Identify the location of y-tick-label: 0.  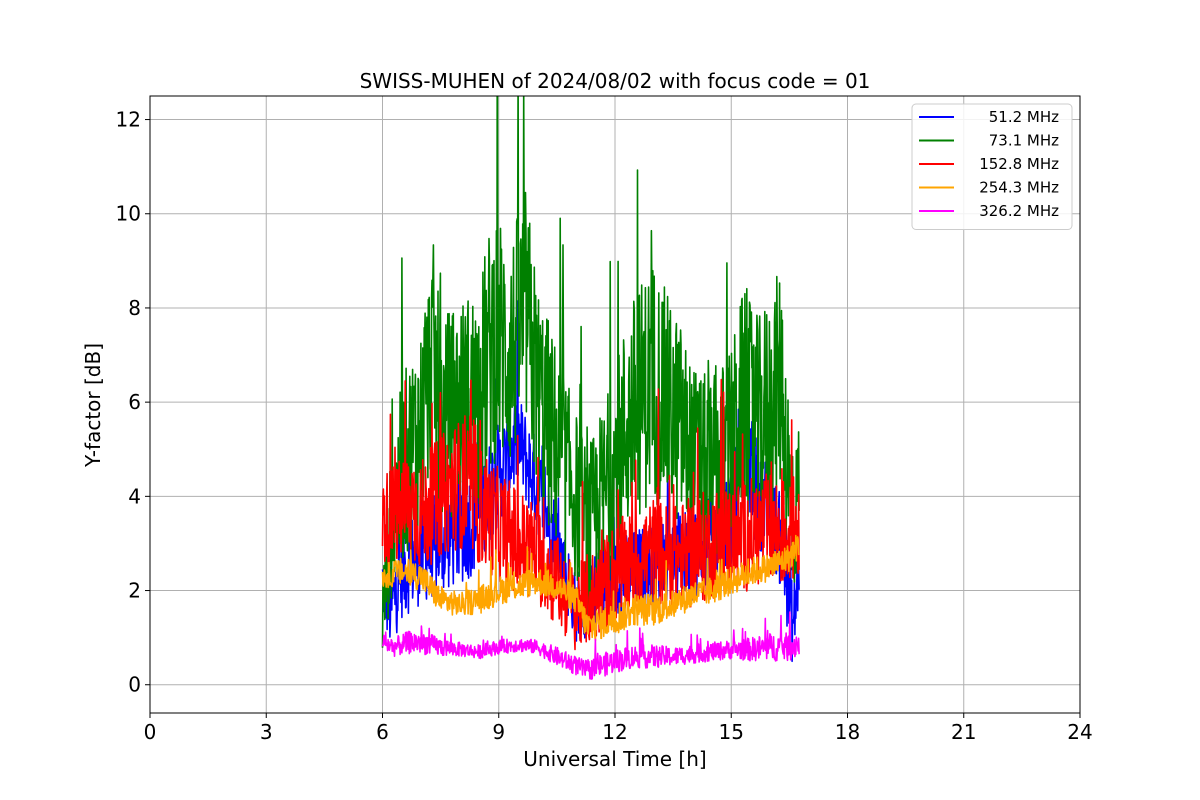
(134, 685).